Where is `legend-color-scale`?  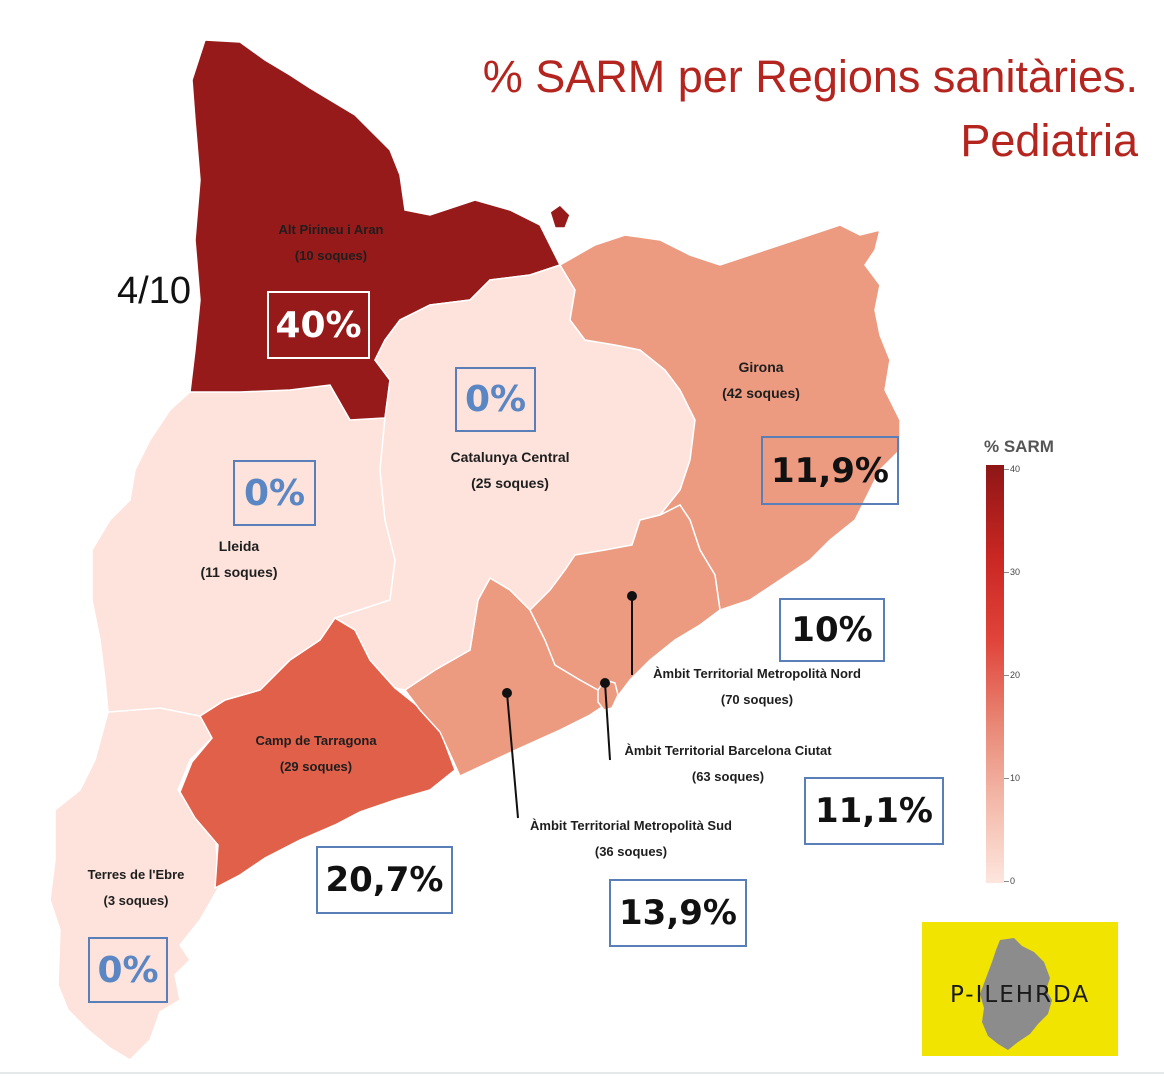 legend-color-scale is located at coordinates (995, 674).